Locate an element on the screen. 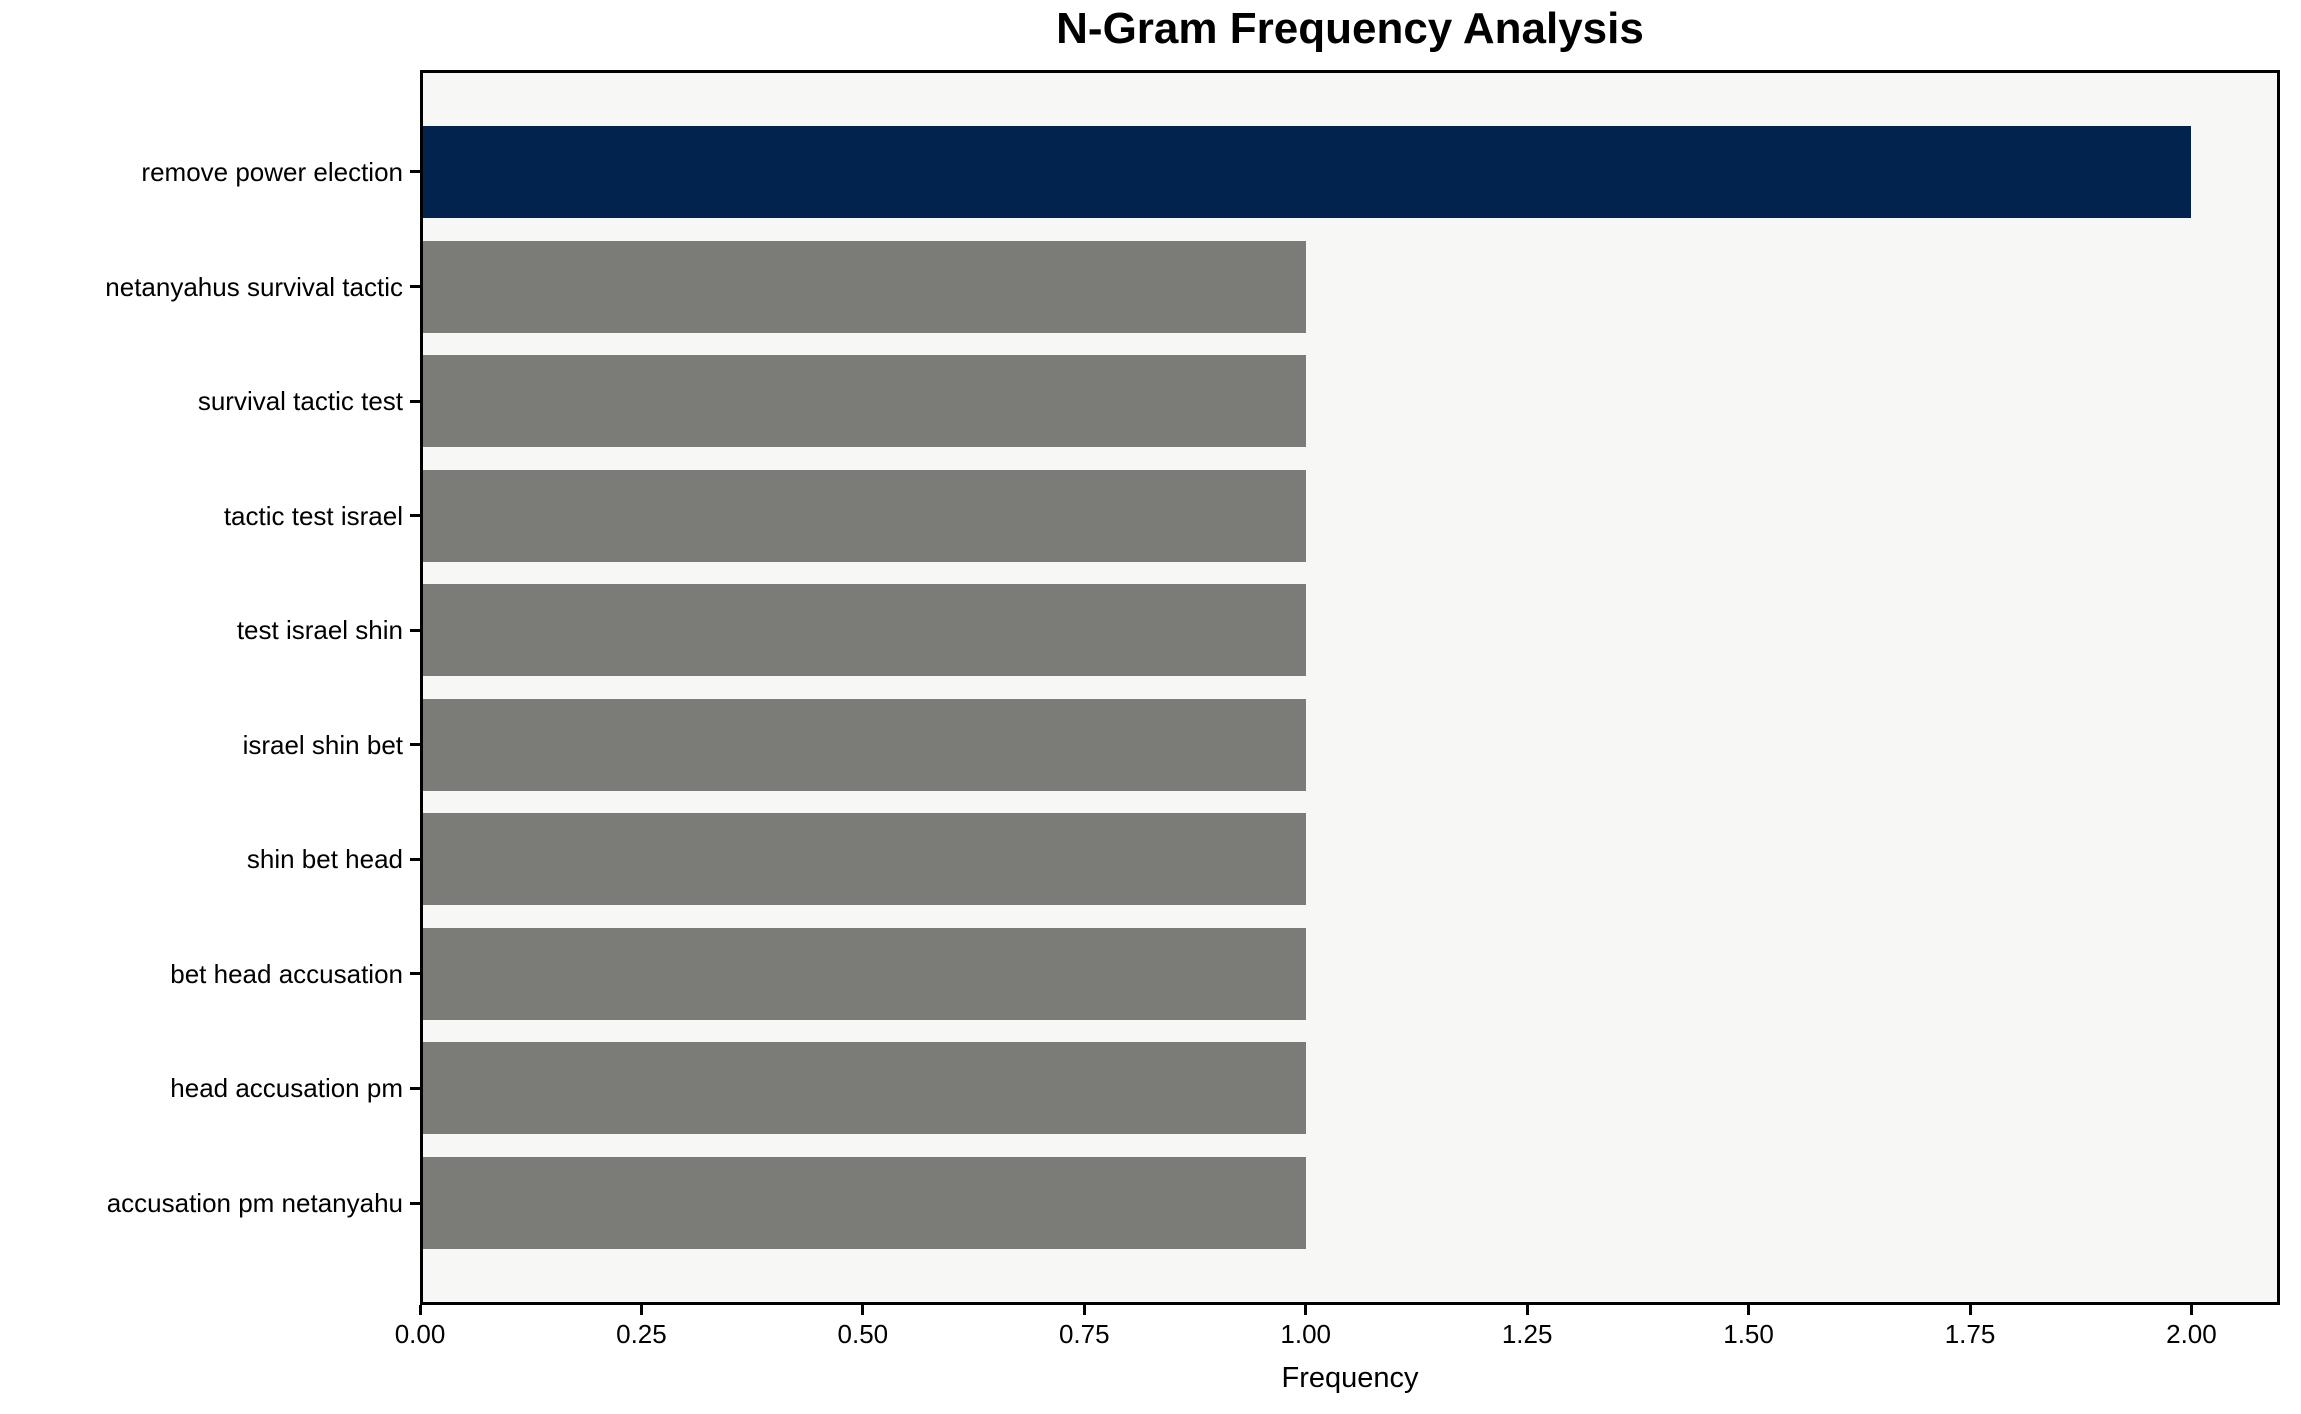 This screenshot has width=2301, height=1414. bar-bet-head-accusation is located at coordinates (863, 973).